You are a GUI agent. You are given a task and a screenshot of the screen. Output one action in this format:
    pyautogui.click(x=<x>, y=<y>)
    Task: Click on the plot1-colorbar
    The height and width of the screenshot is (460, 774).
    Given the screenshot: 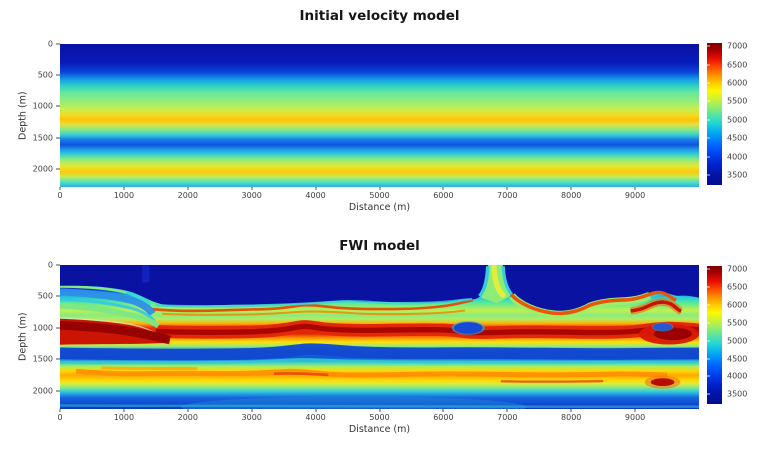 What is the action you would take?
    pyautogui.click(x=714, y=114)
    